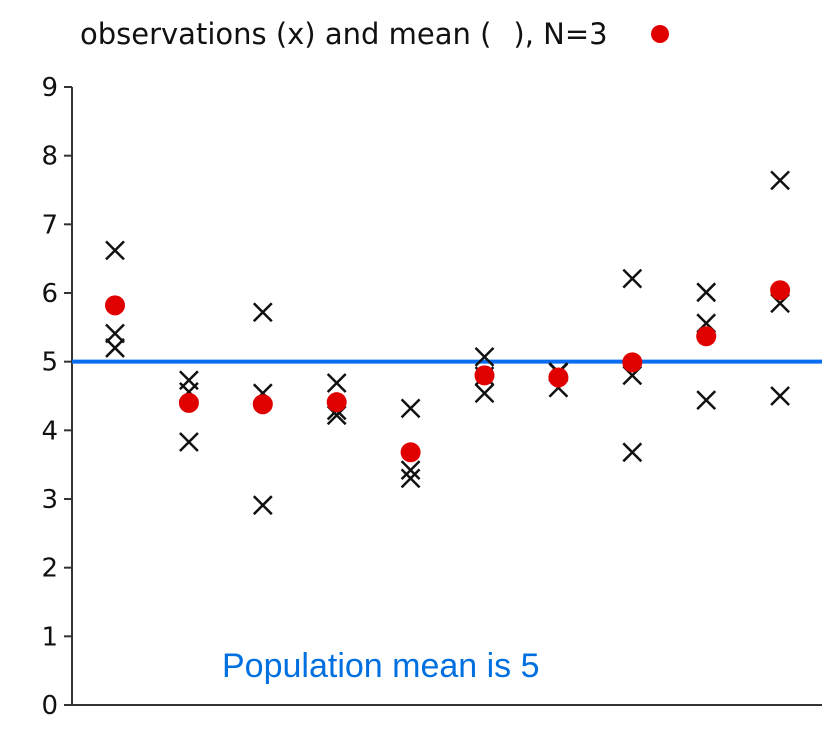  Describe the element at coordinates (49, 294) in the screenshot. I see `y-tick-label: 6` at that location.